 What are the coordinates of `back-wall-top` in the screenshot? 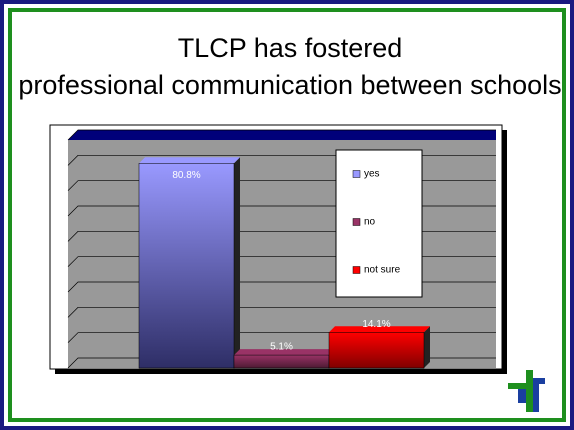 It's located at (282, 135).